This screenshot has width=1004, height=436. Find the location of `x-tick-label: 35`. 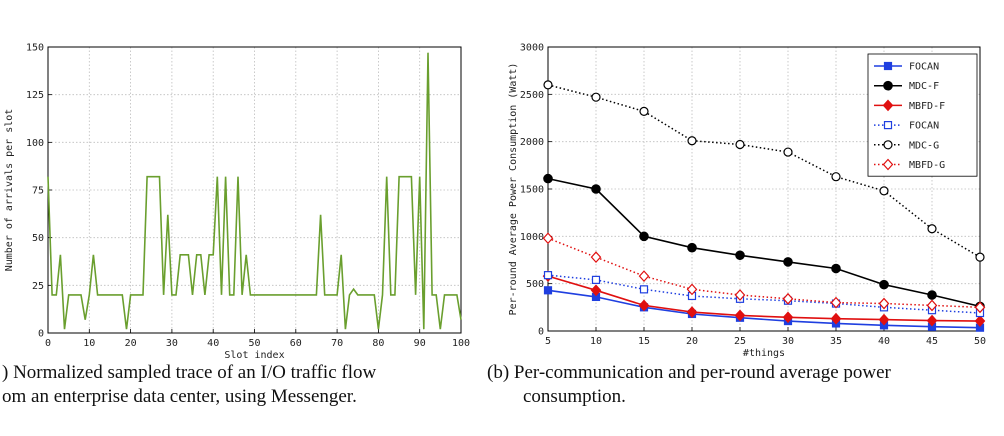

x-tick-label: 35 is located at coordinates (836, 341).